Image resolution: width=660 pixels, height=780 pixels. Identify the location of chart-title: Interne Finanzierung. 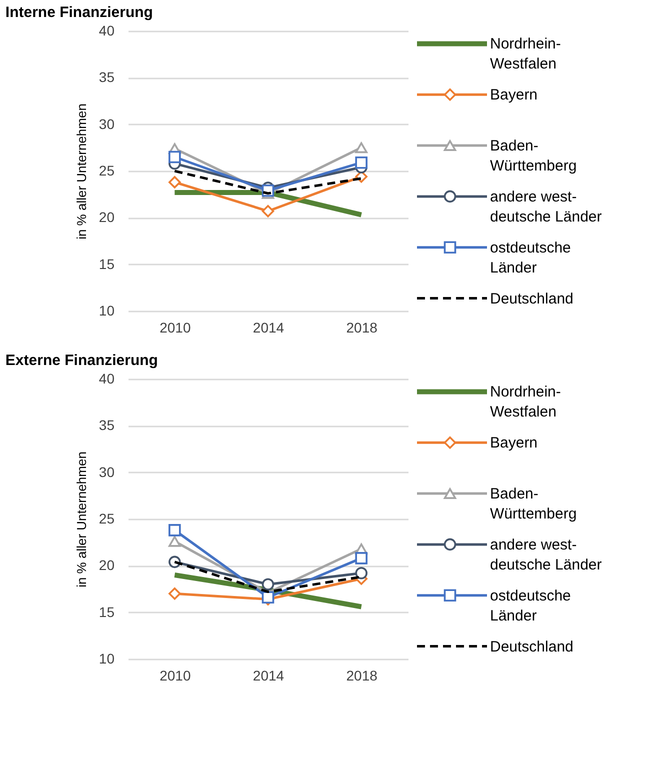
(79, 12).